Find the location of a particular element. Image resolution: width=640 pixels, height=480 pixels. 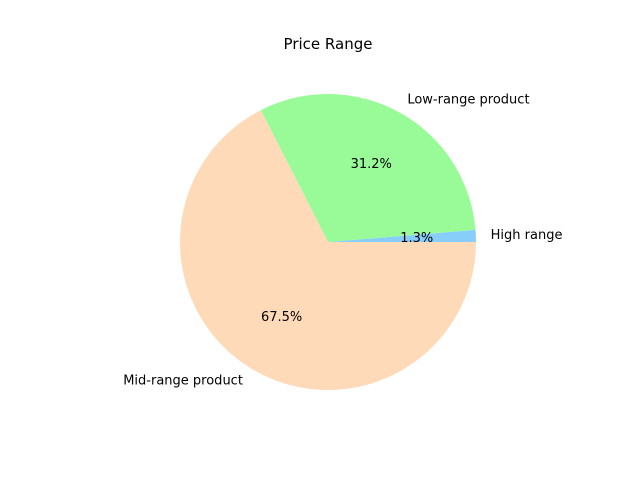

slice-label-high-range: High range is located at coordinates (527, 235).